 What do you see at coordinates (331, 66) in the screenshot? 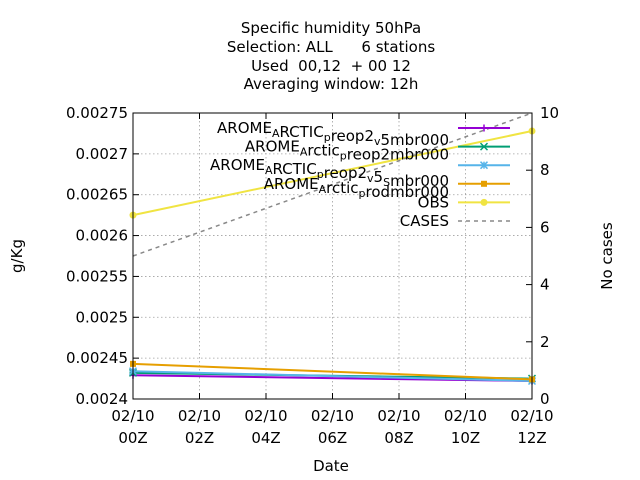
I see `title-line-3: Used 00,12 + 00 12` at bounding box center [331, 66].